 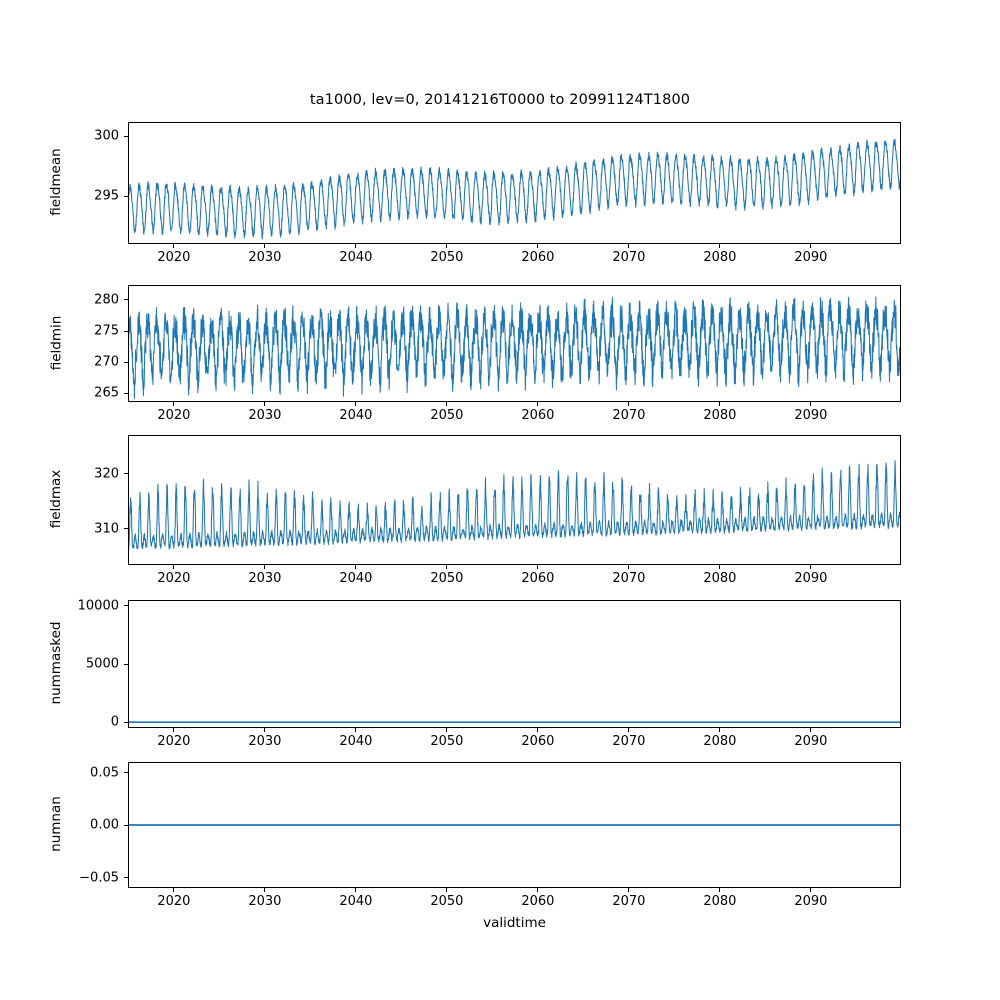 What do you see at coordinates (99, 877) in the screenshot?
I see `y-tick-label: −0.05` at bounding box center [99, 877].